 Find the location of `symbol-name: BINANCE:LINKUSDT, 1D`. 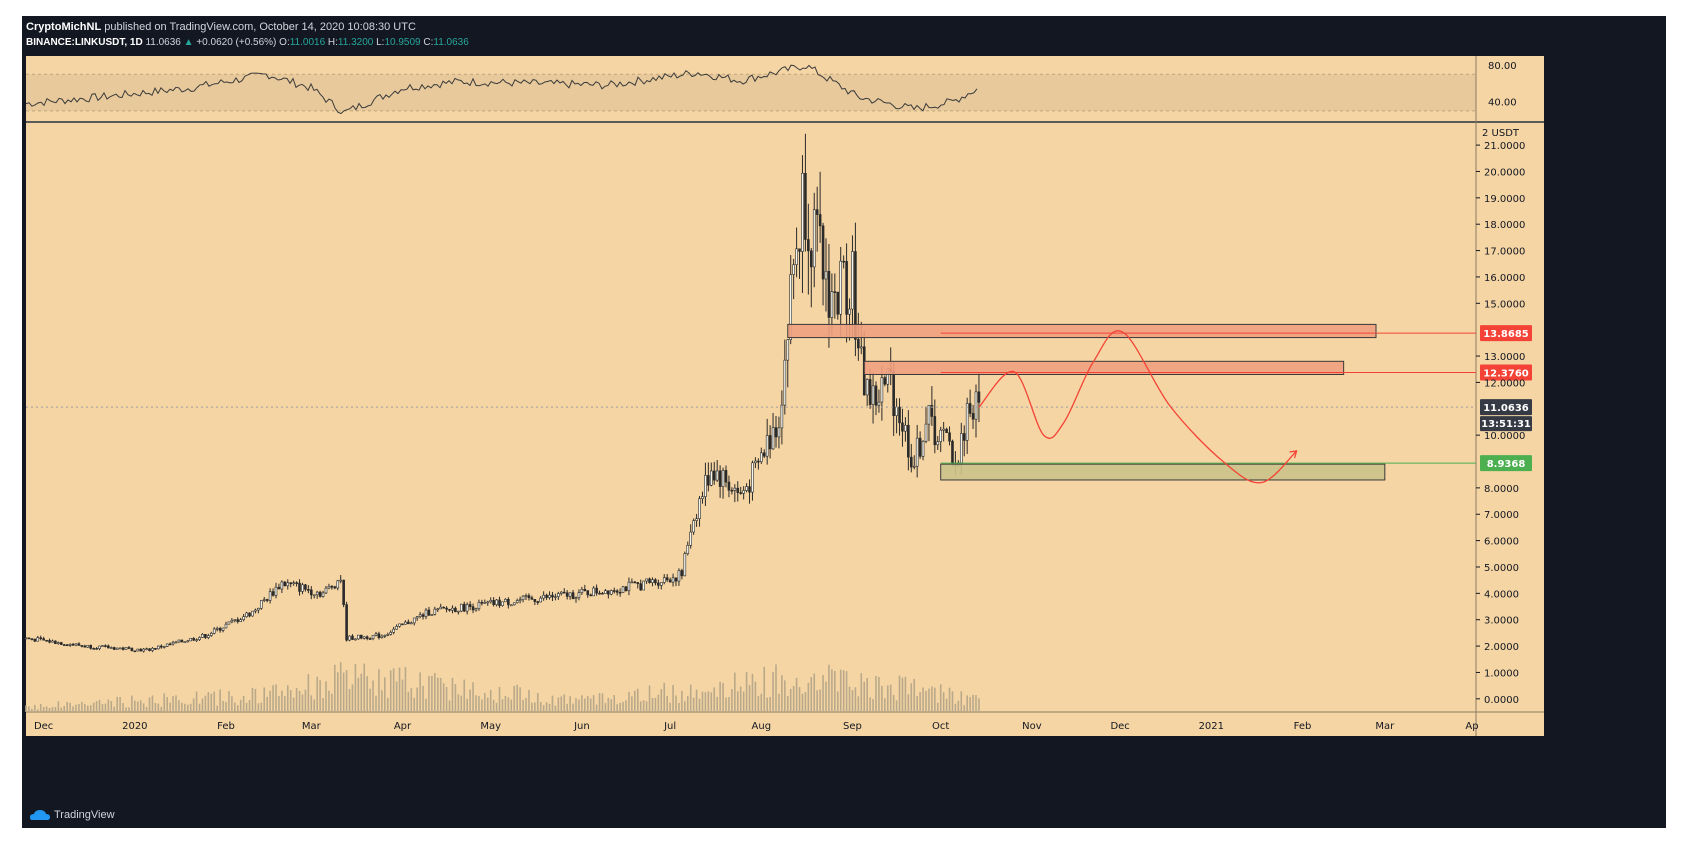

symbol-name: BINANCE:LINKUSDT, 1D is located at coordinates (84, 42).